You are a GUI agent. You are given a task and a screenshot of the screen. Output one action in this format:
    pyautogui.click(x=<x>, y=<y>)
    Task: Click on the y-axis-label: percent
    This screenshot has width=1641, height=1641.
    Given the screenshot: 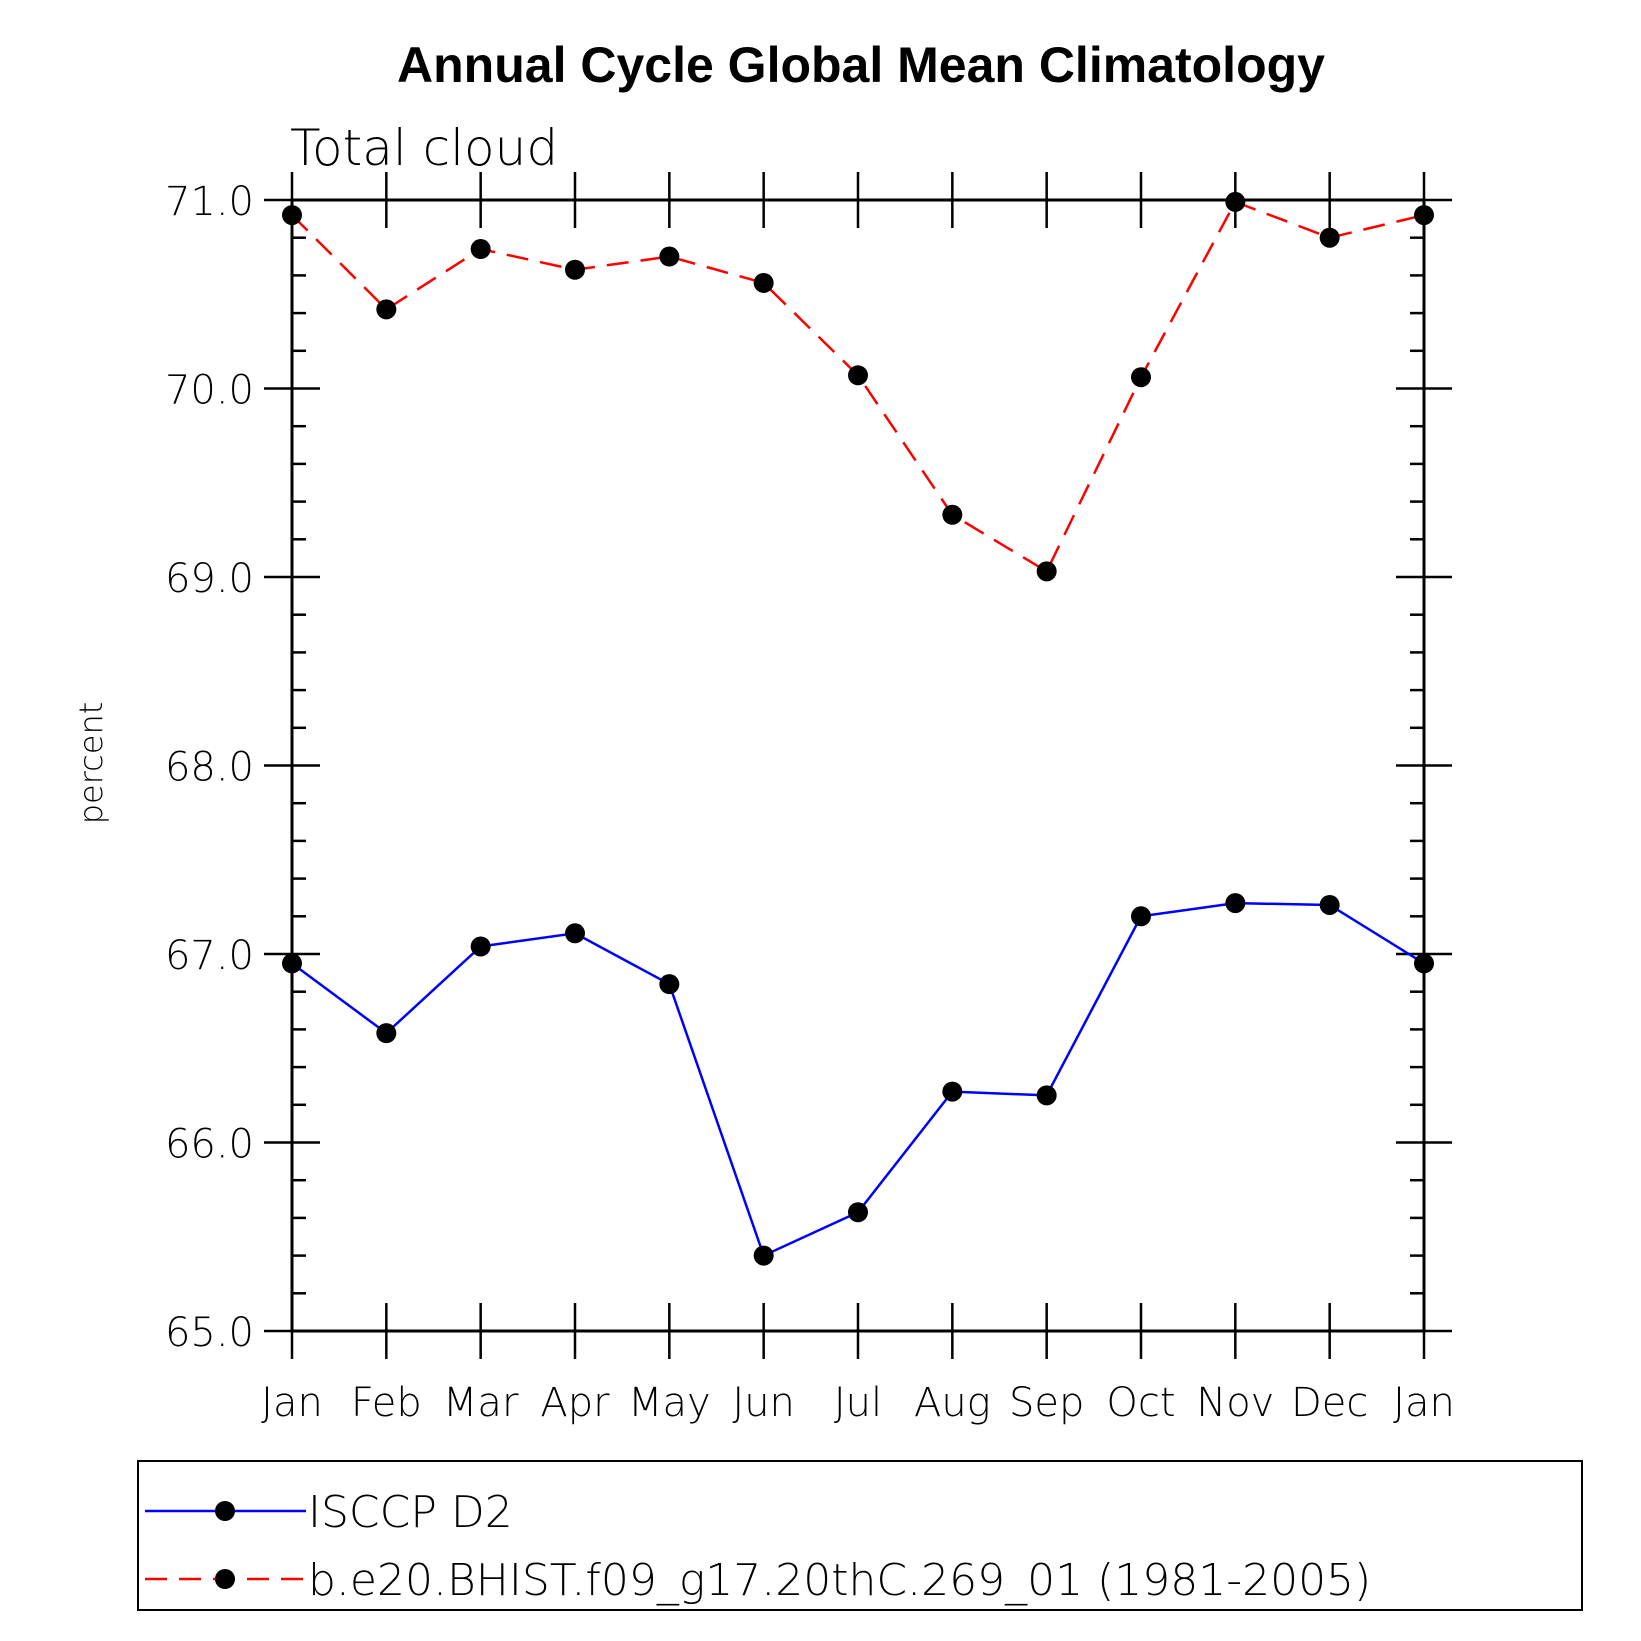 What is the action you would take?
    pyautogui.click(x=91, y=763)
    